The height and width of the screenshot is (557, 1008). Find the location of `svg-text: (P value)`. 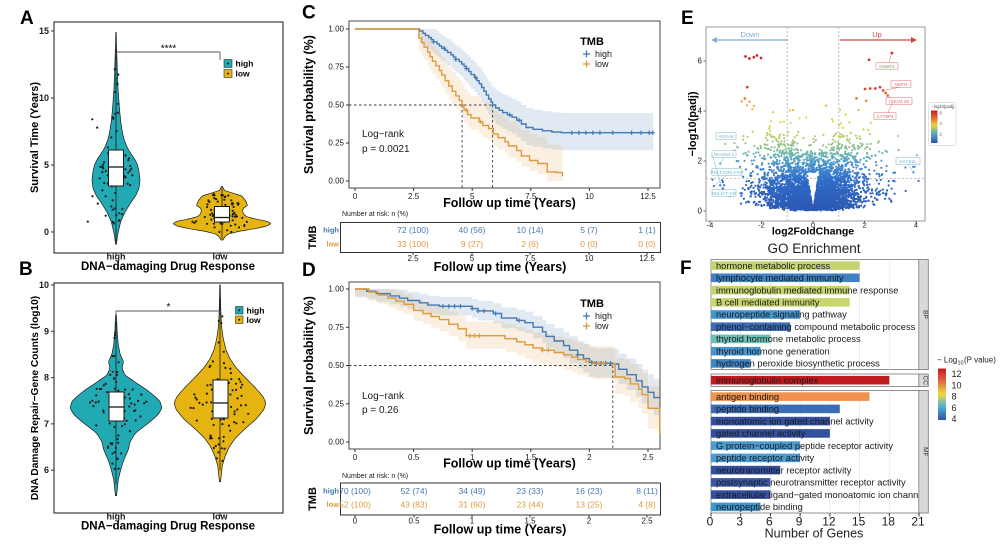

svg-text: (P value) is located at coordinates (980, 360).